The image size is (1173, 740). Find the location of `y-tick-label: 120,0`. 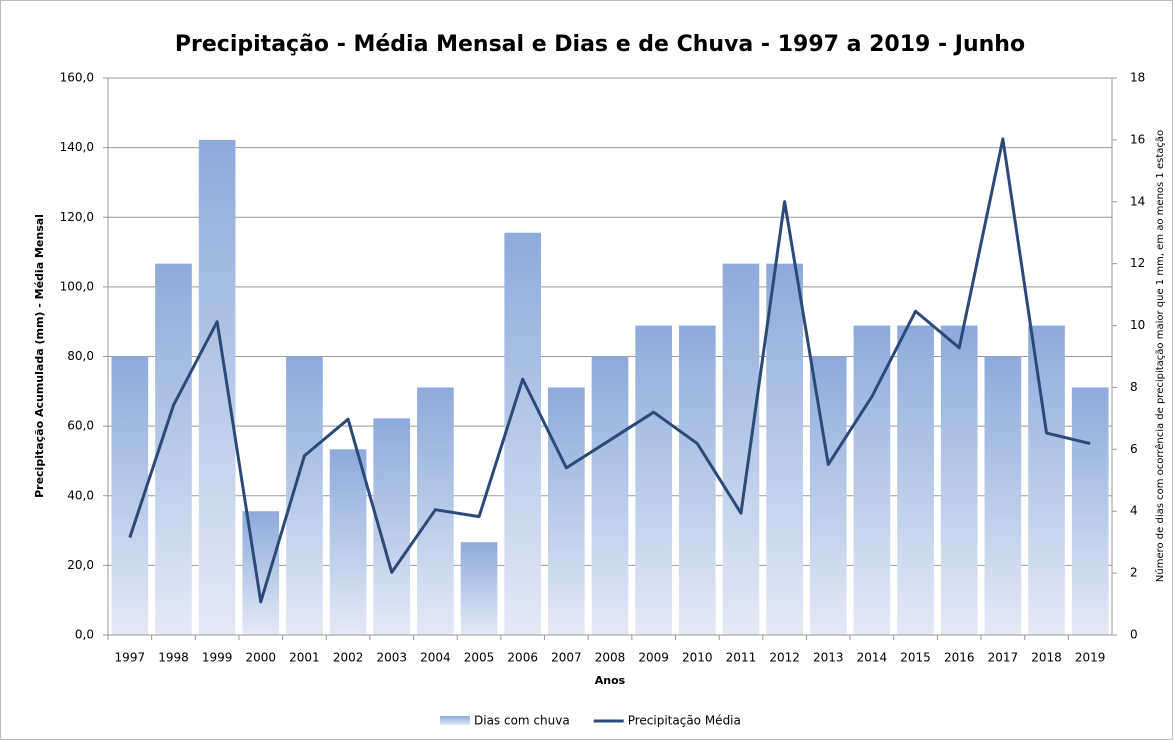

y-tick-label: 120,0 is located at coordinates (77, 217).